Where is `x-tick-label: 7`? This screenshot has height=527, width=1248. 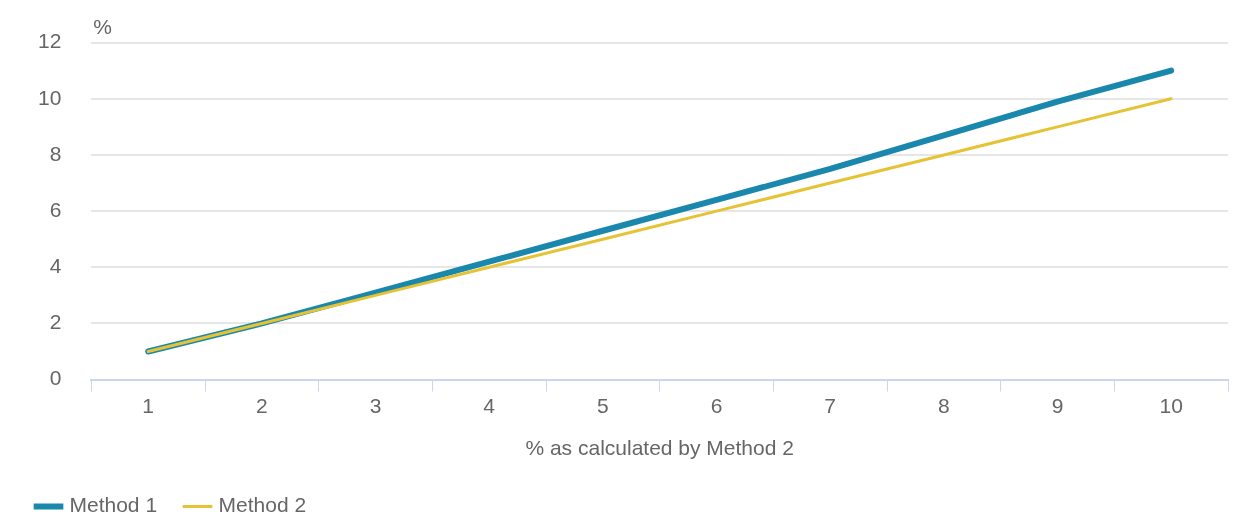 x-tick-label: 7 is located at coordinates (830, 405).